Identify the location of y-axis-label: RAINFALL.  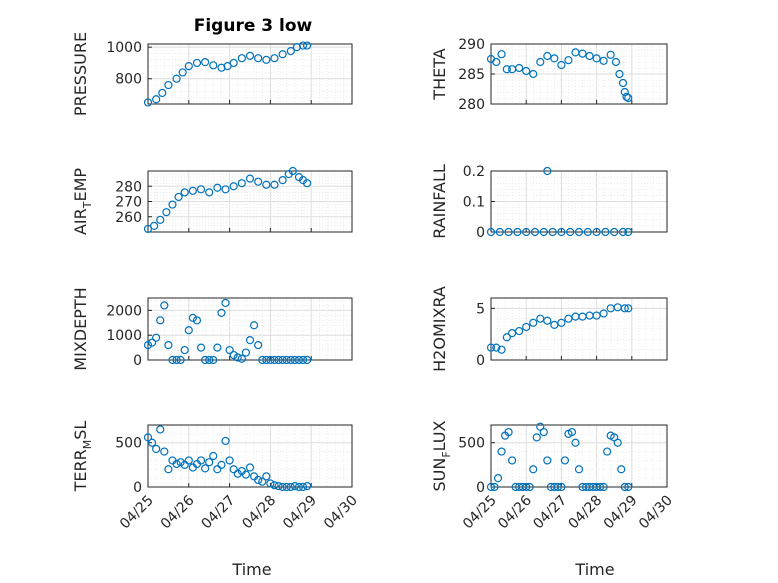
(439, 201).